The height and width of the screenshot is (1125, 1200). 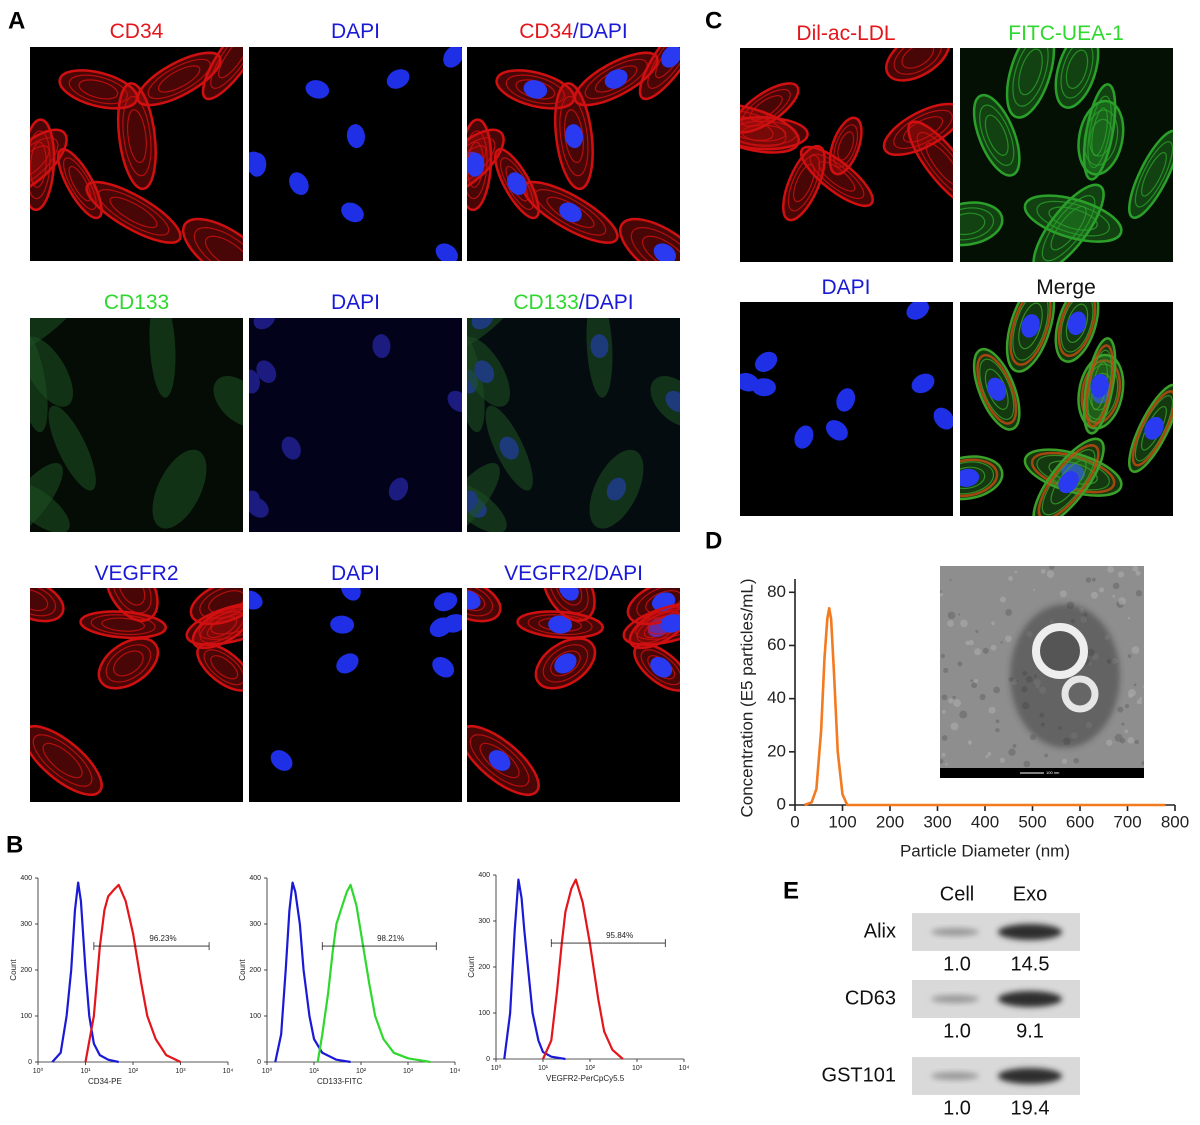 What do you see at coordinates (255, 1016) in the screenshot?
I see `y-tick-label: 100` at bounding box center [255, 1016].